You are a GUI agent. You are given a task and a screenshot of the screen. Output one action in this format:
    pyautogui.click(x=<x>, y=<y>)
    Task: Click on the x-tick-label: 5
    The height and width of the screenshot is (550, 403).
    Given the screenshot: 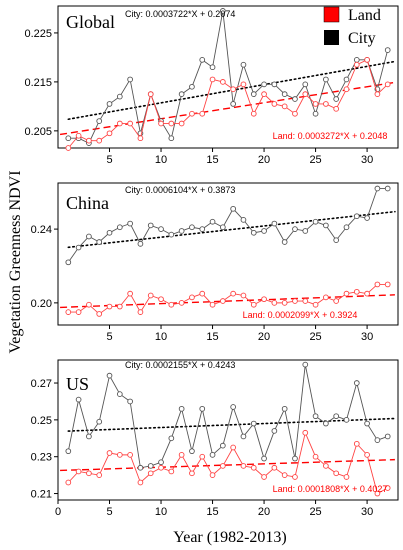 What is the action you would take?
    pyautogui.click(x=109, y=512)
    